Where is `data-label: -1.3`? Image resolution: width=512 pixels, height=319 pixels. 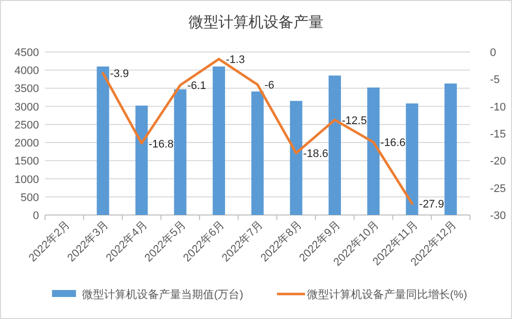
data-label: -1.3 is located at coordinates (235, 60).